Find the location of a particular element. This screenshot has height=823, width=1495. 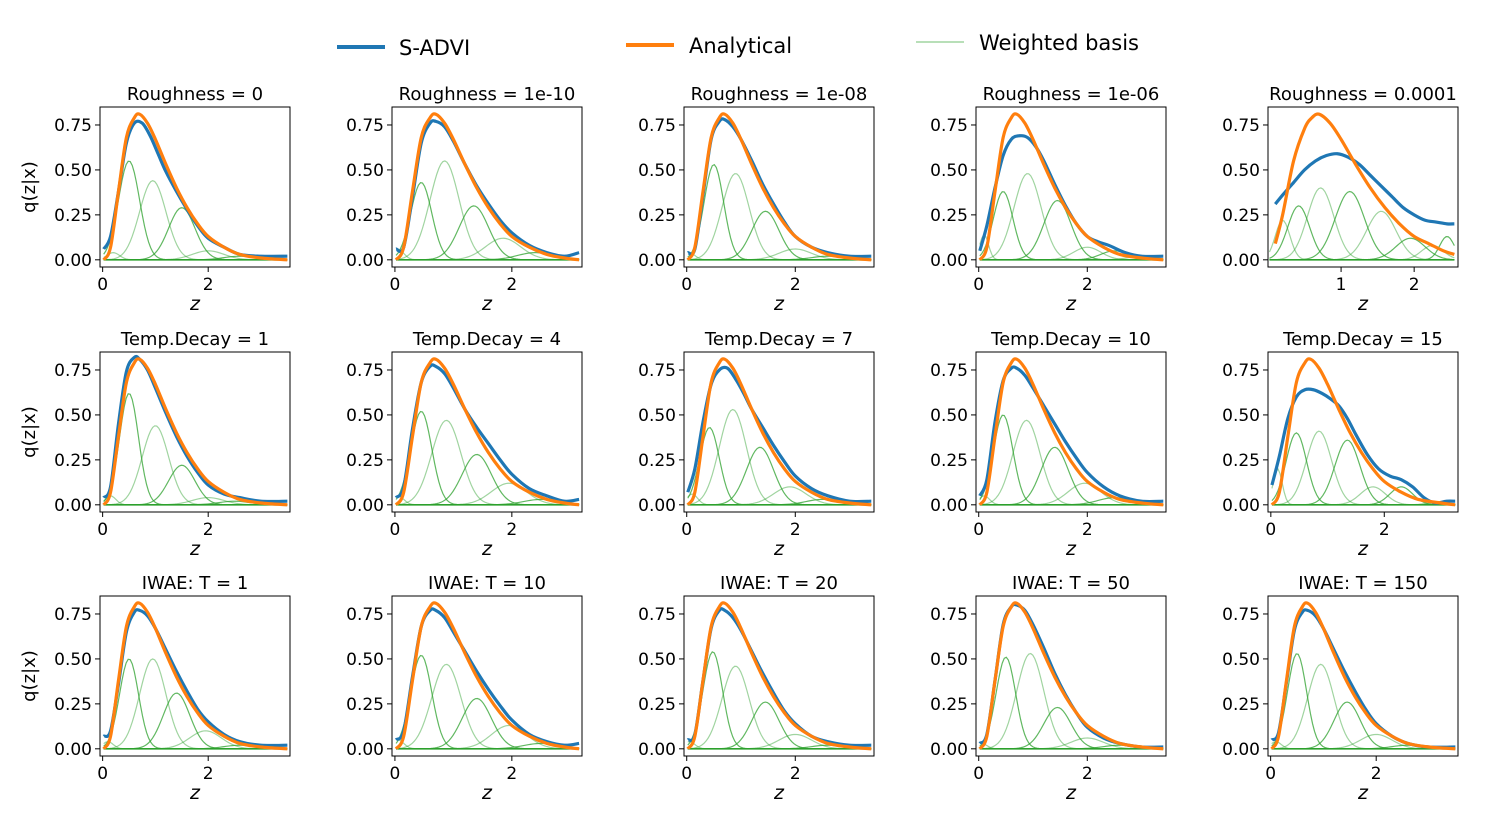

subplot-1: Roughness = 0 0.00 0.25 0.50 0.75 0 2z q(z|x) is located at coordinates (155, 199).